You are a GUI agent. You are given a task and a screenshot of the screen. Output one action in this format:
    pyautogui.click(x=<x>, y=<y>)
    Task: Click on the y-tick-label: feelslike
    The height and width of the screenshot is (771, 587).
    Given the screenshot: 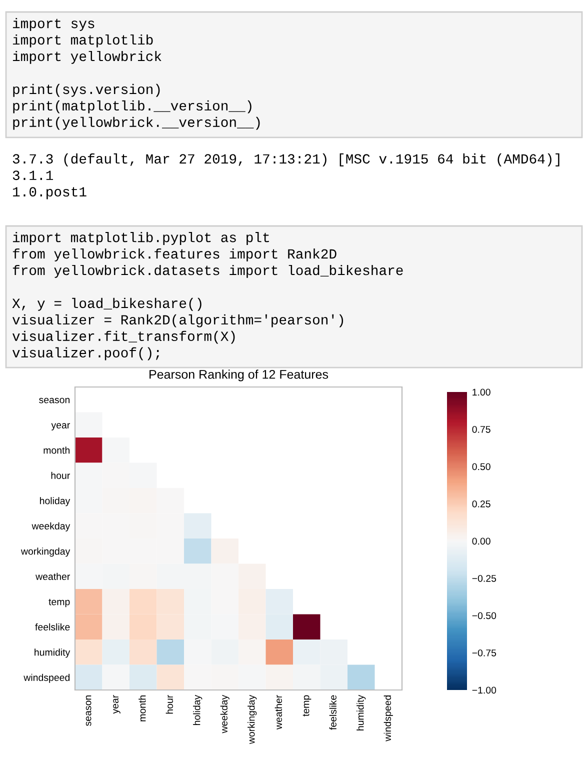 What is the action you would take?
    pyautogui.click(x=52, y=626)
    